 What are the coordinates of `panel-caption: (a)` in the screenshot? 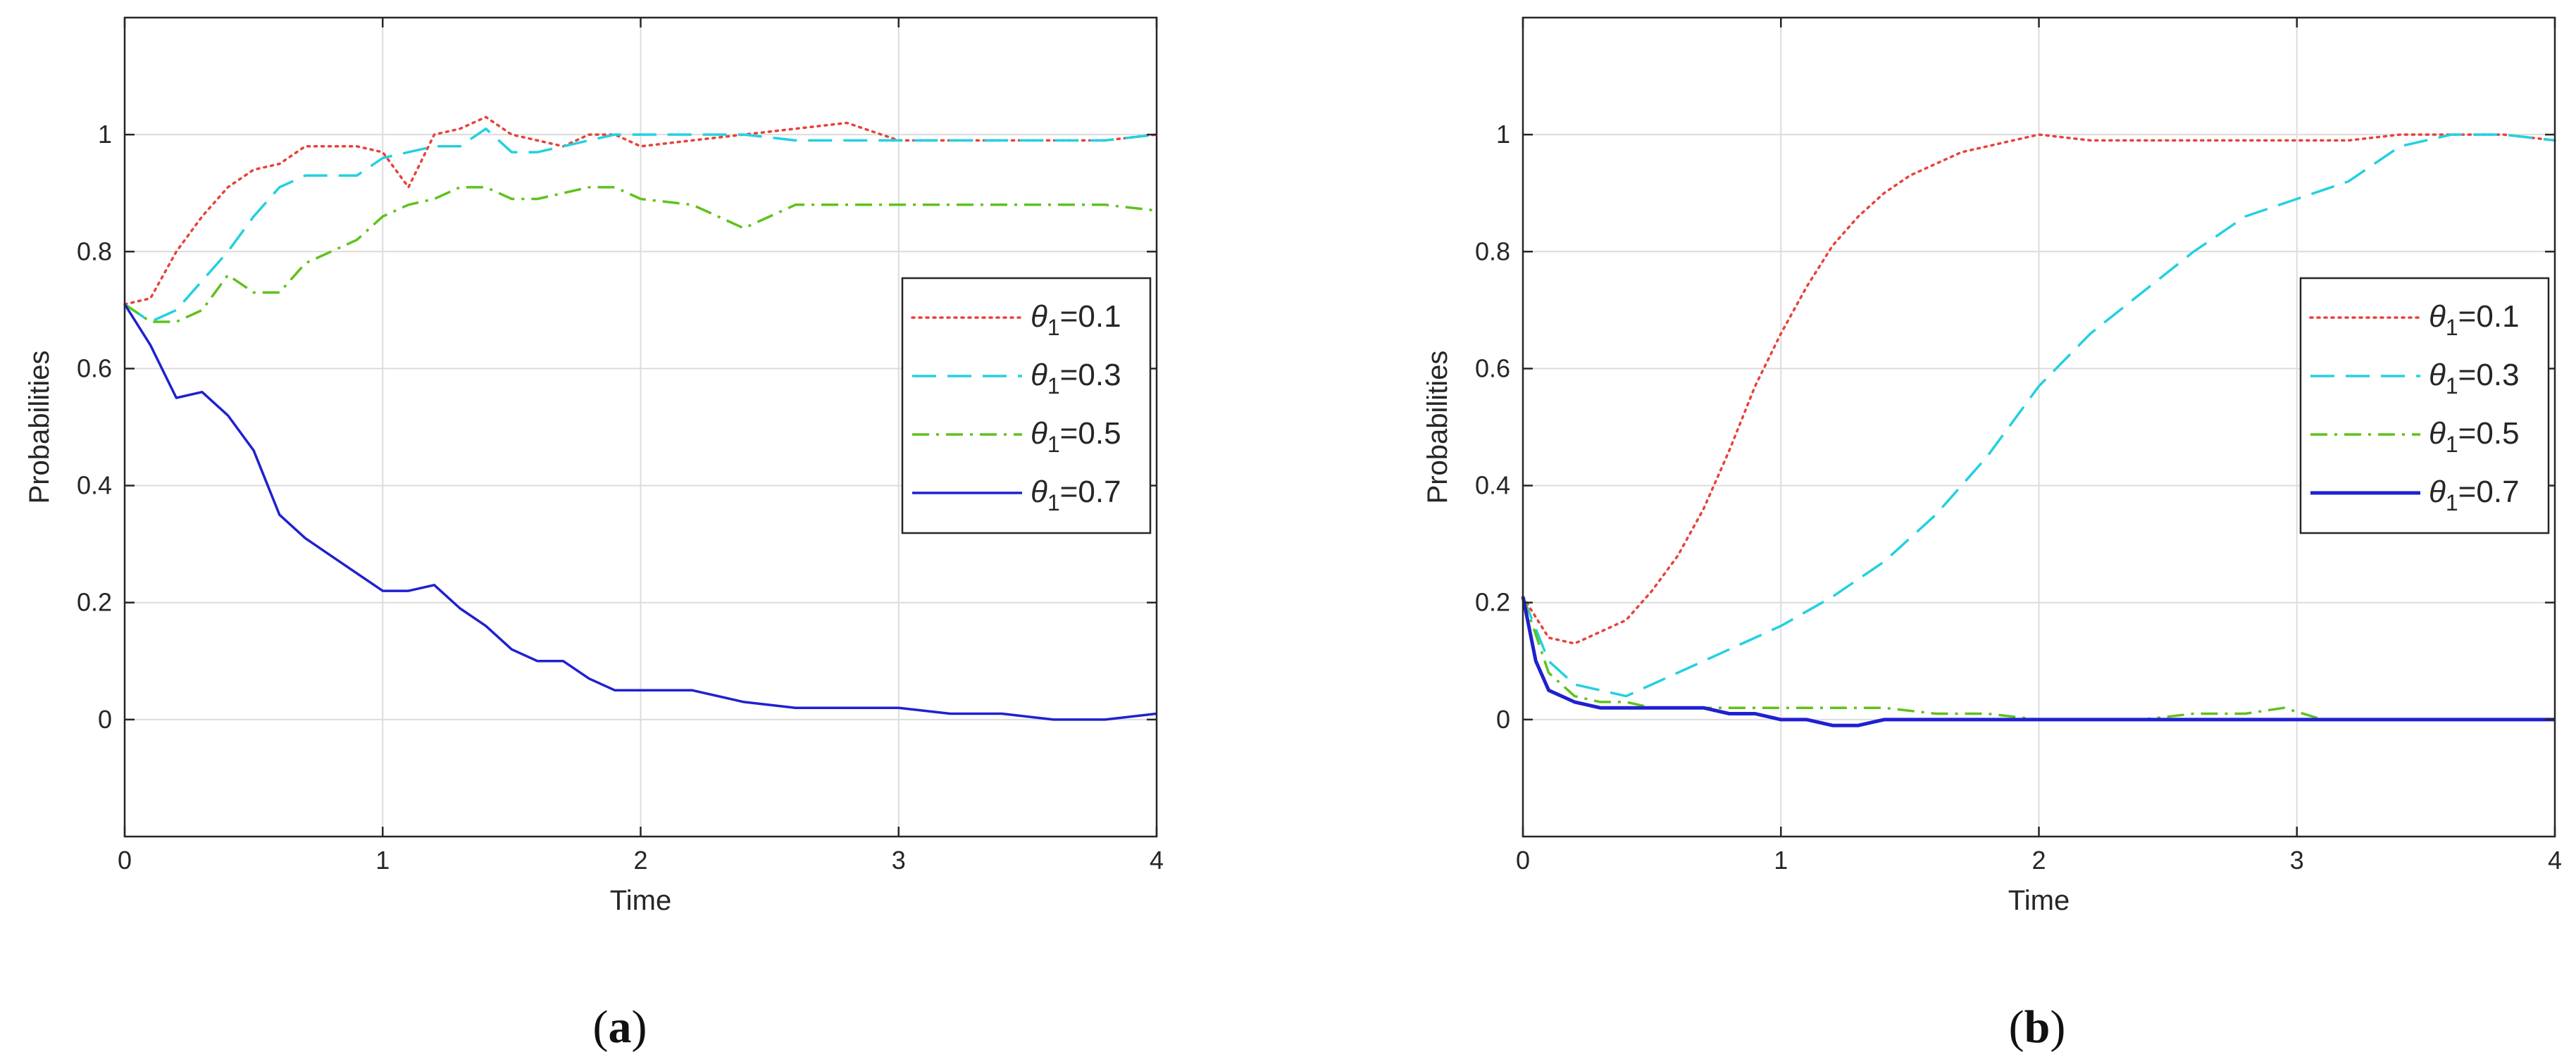 It's located at (620, 1027).